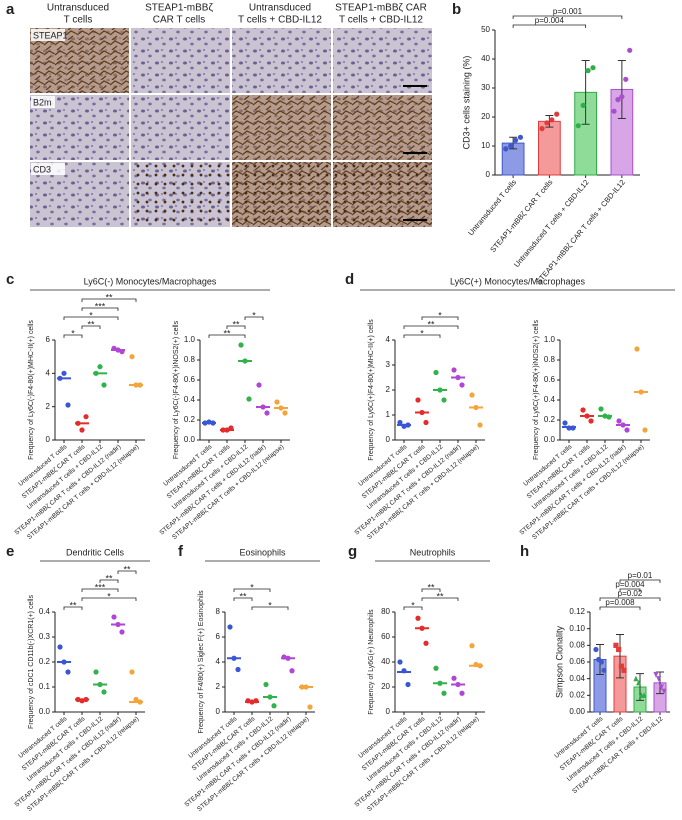 The height and width of the screenshot is (820, 682). Describe the element at coordinates (381, 20) in the screenshot. I see `column-header: T cells + CBD-IL12` at that location.